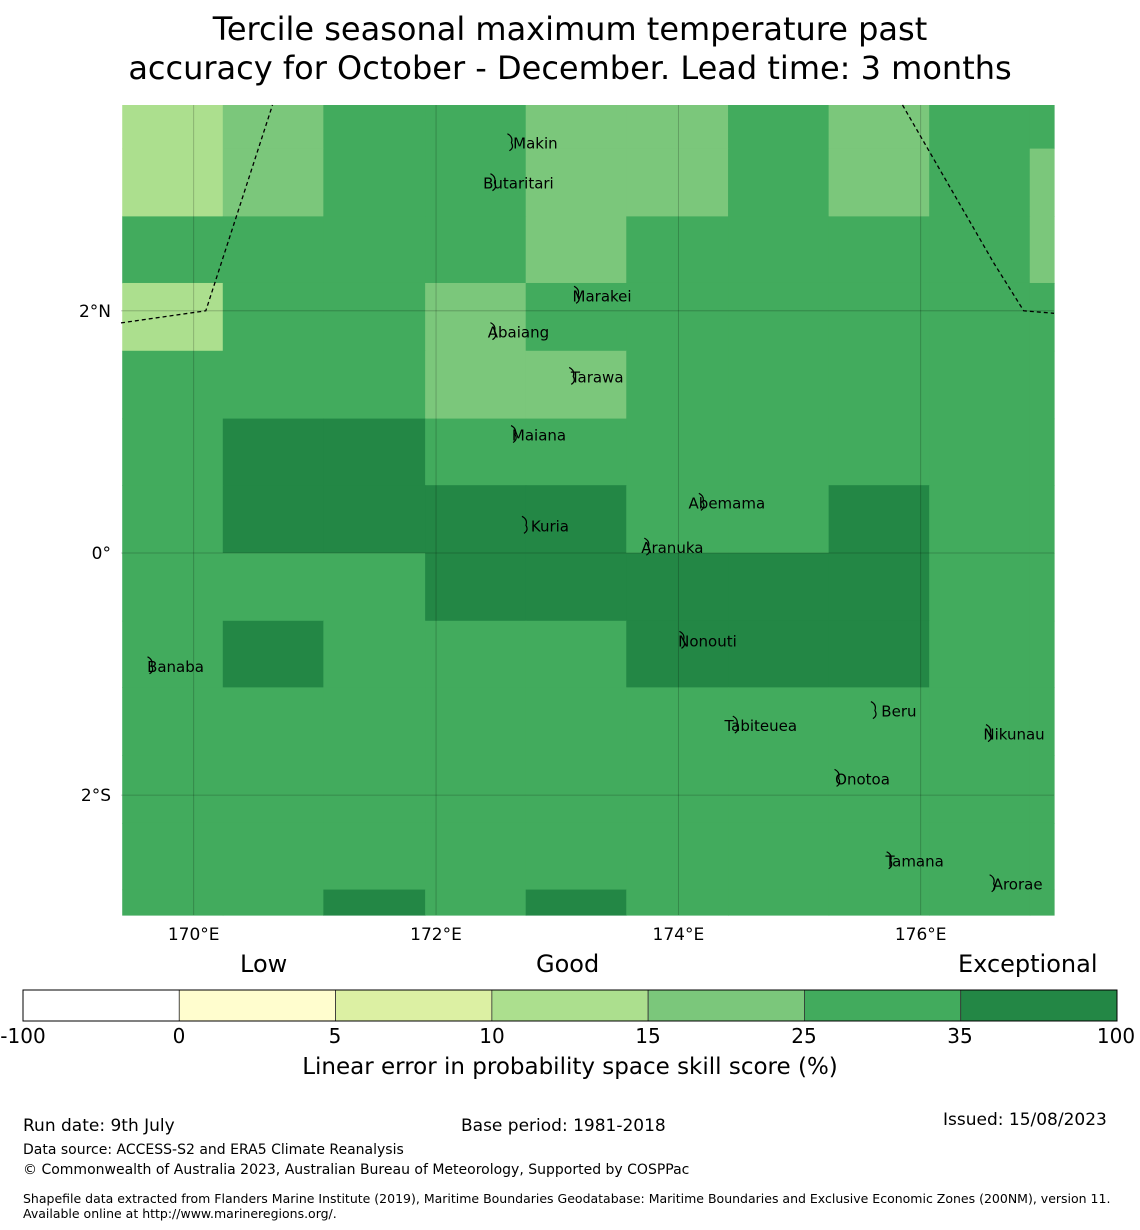 The height and width of the screenshot is (1230, 1140). I want to click on island-label: Nikunau, so click(1013, 735).